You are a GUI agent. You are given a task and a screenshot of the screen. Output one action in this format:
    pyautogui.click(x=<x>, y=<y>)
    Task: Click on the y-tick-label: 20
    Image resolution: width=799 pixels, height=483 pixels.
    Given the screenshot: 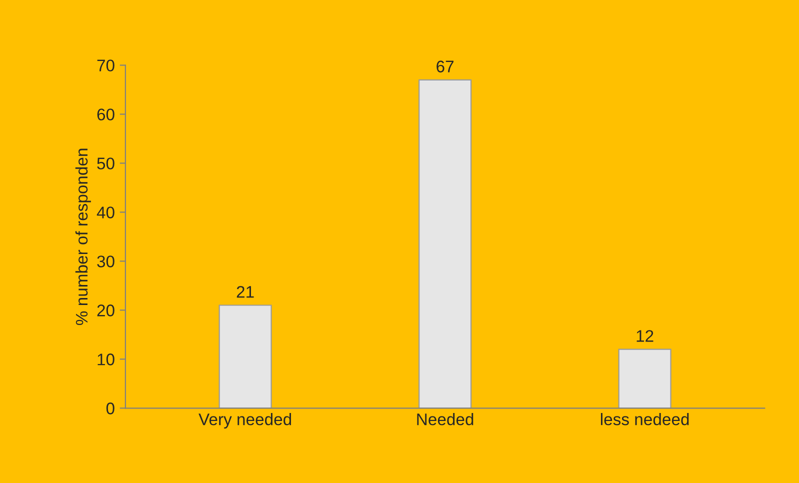 What is the action you would take?
    pyautogui.click(x=105, y=310)
    